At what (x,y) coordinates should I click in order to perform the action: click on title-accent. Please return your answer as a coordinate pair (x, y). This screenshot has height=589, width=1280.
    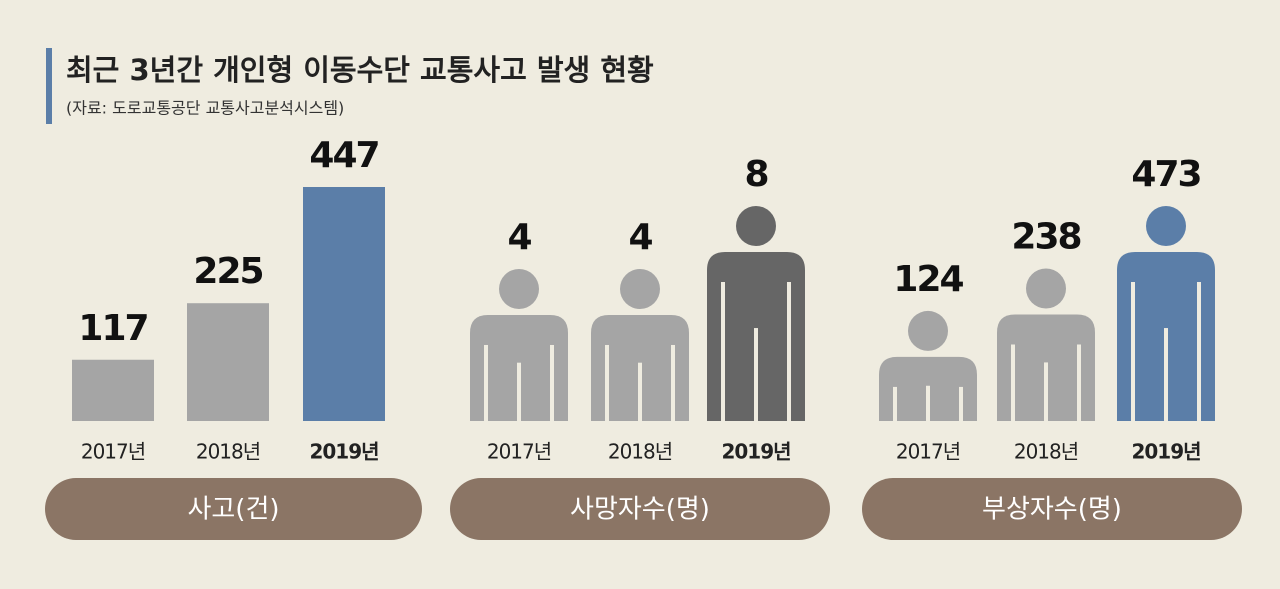
    Looking at the image, I should click on (49, 86).